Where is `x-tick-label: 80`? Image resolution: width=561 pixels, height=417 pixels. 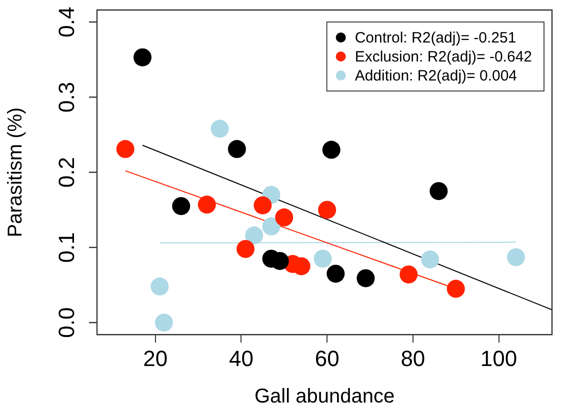
x-tick-label: 80 is located at coordinates (413, 358).